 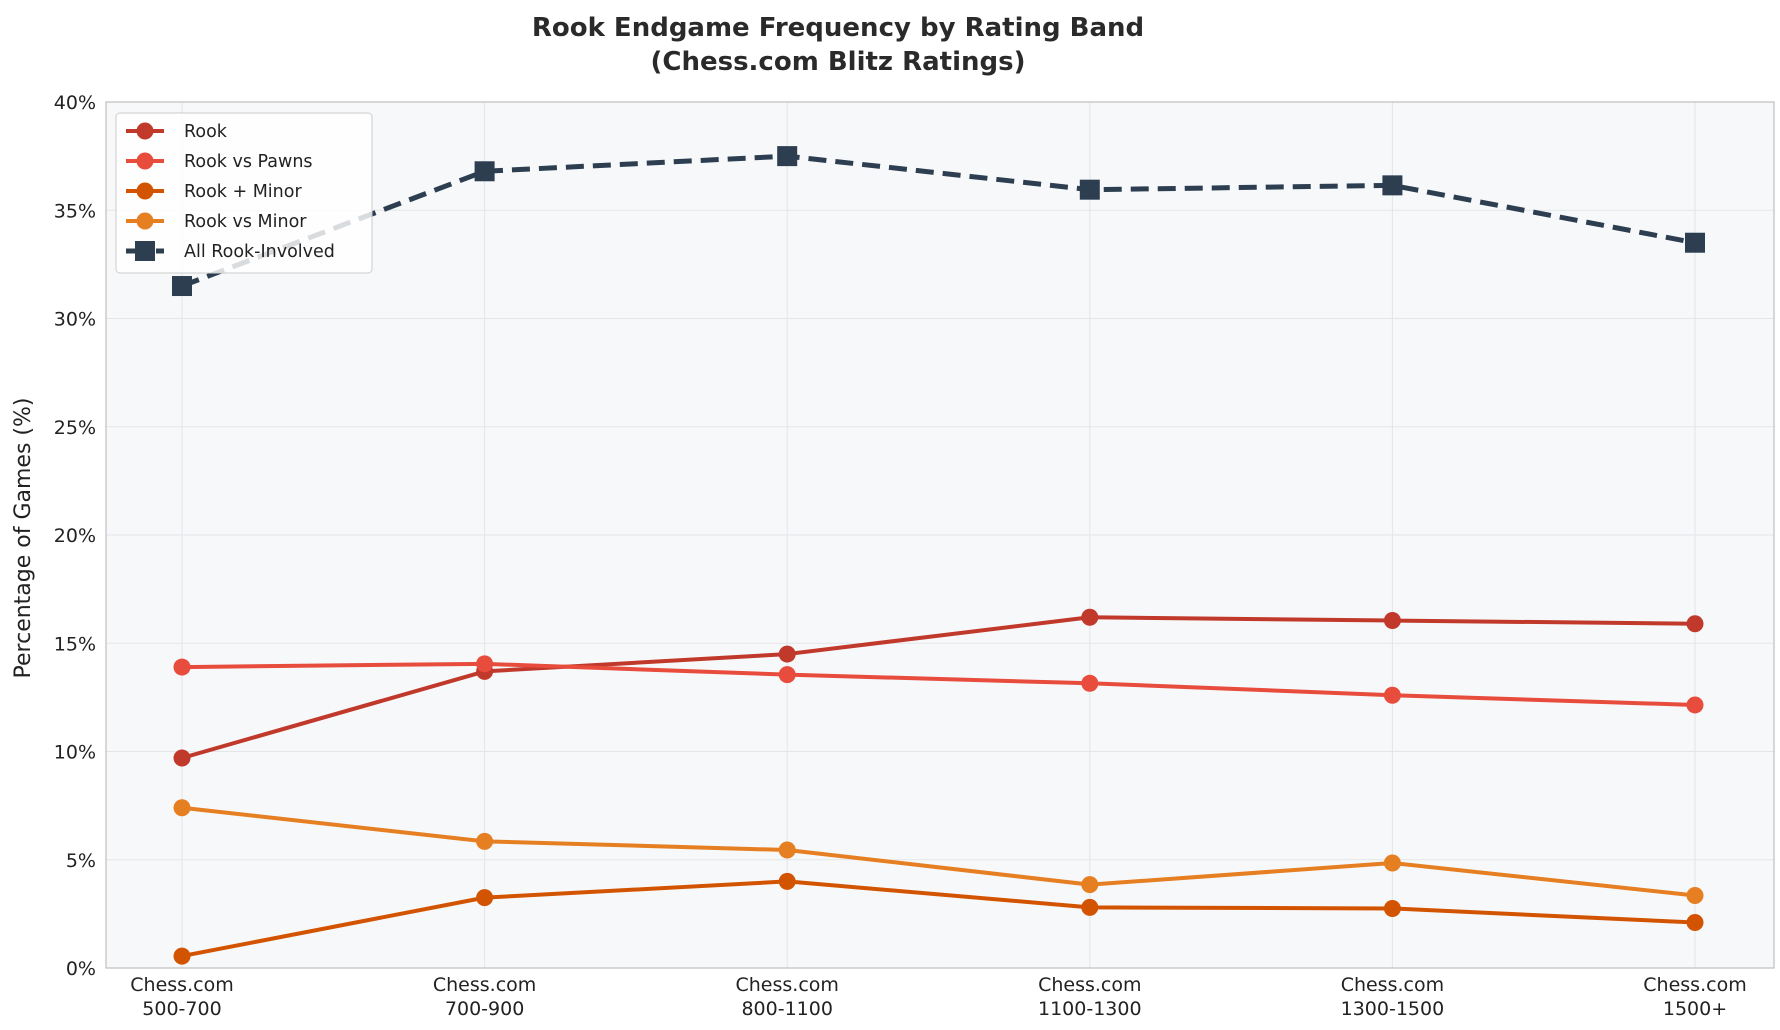 I want to click on chart-title-line1: Rook Endgame Frequency by Rating Band, so click(x=838, y=28).